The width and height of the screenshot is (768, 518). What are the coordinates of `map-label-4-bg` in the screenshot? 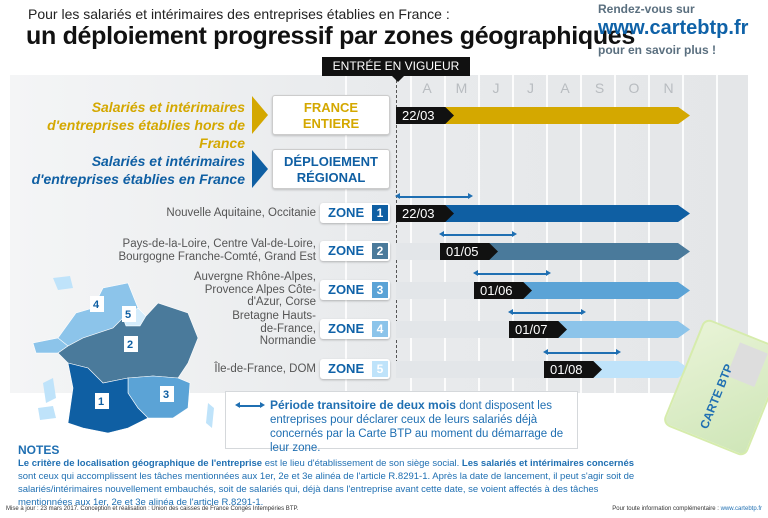 It's located at (97, 304).